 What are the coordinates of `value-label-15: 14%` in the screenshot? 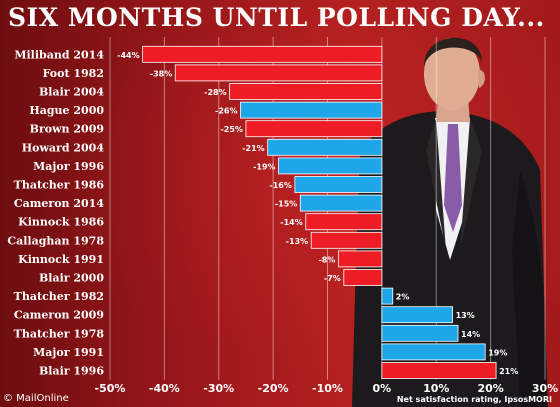 It's located at (470, 334).